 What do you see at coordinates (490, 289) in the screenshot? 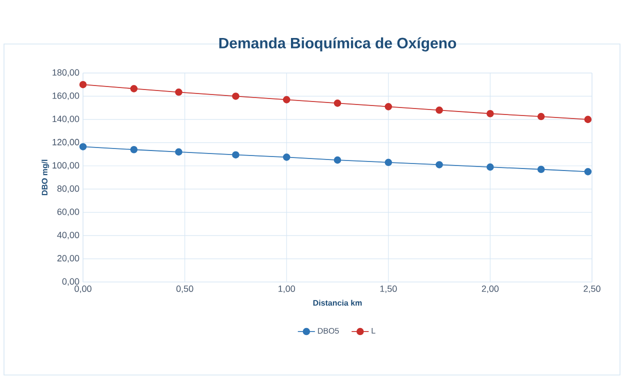
I see `x-tick-label: 2,00` at bounding box center [490, 289].